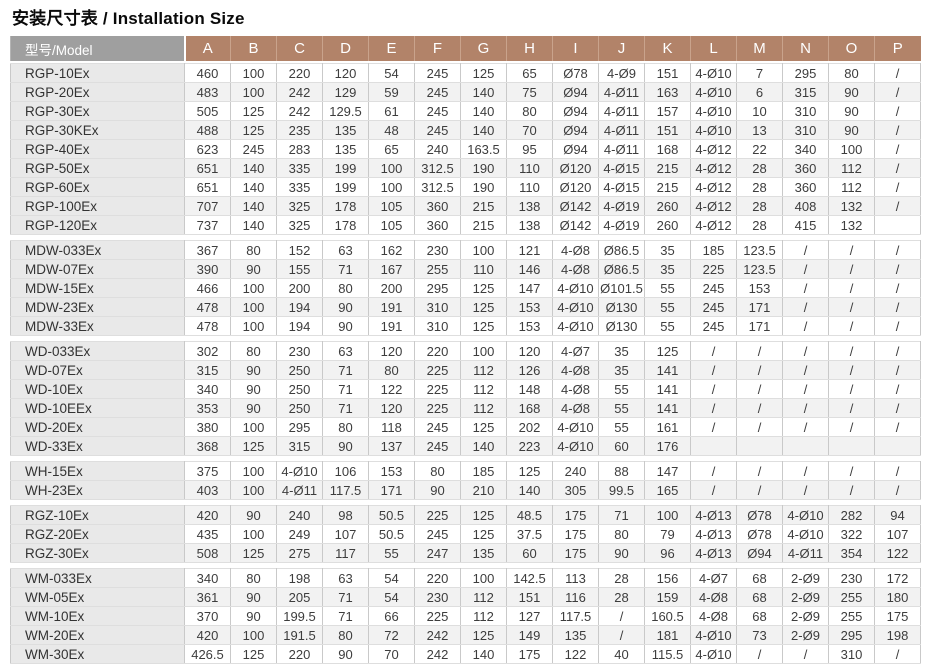 The height and width of the screenshot is (672, 930). What do you see at coordinates (299, 130) in the screenshot?
I see `value-cell-C: 235` at bounding box center [299, 130].